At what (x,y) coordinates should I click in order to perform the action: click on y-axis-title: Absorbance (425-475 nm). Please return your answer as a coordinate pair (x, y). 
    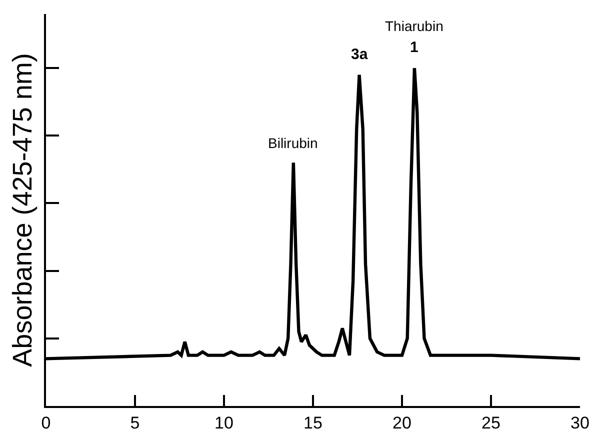
    Looking at the image, I should click on (23, 210).